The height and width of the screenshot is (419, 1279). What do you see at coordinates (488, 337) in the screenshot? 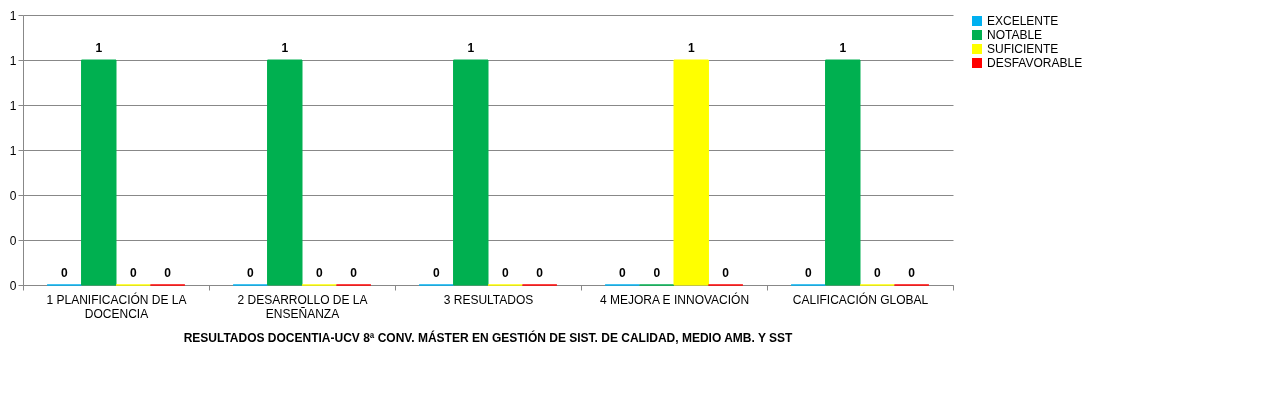
I see `text: RESULTADOS DOCENTIA-UCV 8ª CONV. MÁSTER EN GESTIÓN DE SIST. DE CALIDAD, MEDIO AMB. Y SST` at bounding box center [488, 337].